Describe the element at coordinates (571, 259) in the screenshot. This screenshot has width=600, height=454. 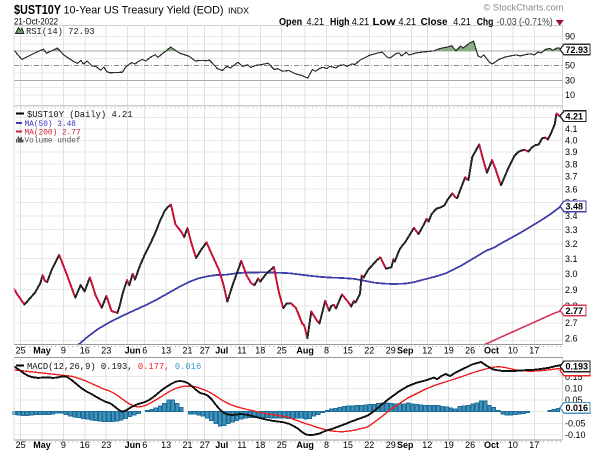
I see `svg-text: 3.1` at that location.